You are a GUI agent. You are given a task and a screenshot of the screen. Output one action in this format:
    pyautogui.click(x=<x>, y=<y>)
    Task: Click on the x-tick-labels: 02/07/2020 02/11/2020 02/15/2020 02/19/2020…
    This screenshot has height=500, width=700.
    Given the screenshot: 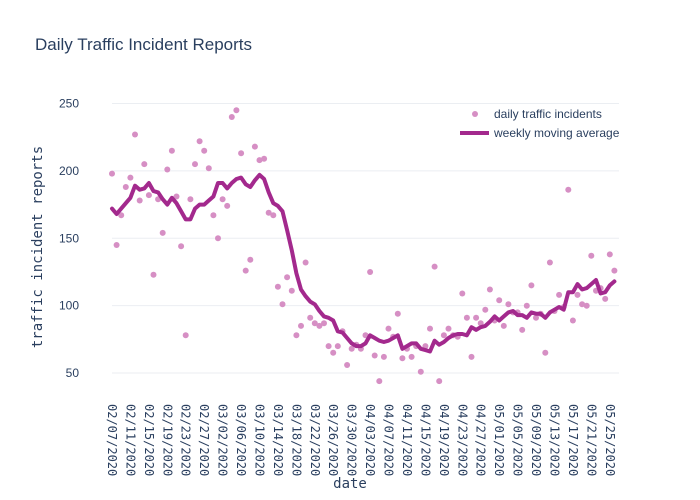 What is the action you would take?
    pyautogui.click(x=361, y=440)
    